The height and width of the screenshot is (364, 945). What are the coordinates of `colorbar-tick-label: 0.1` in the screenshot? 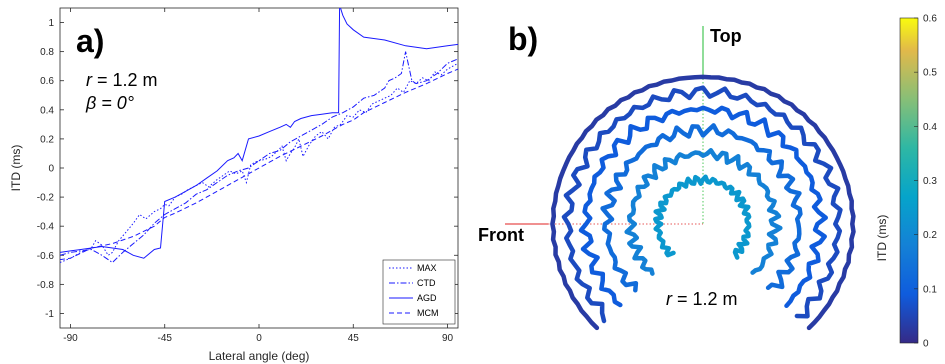 It's located at (930, 289).